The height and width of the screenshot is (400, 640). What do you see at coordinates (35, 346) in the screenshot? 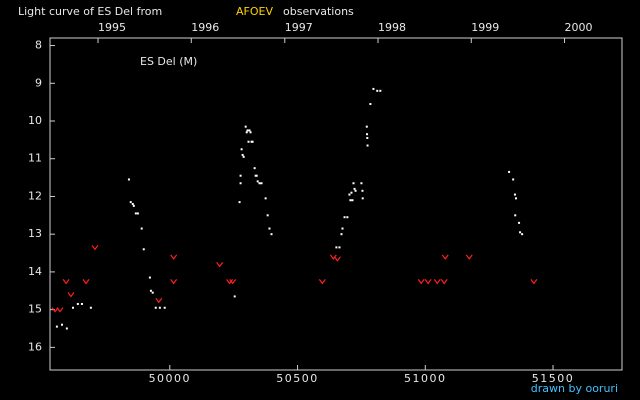
I see `y-tick-label: 16` at bounding box center [35, 346].